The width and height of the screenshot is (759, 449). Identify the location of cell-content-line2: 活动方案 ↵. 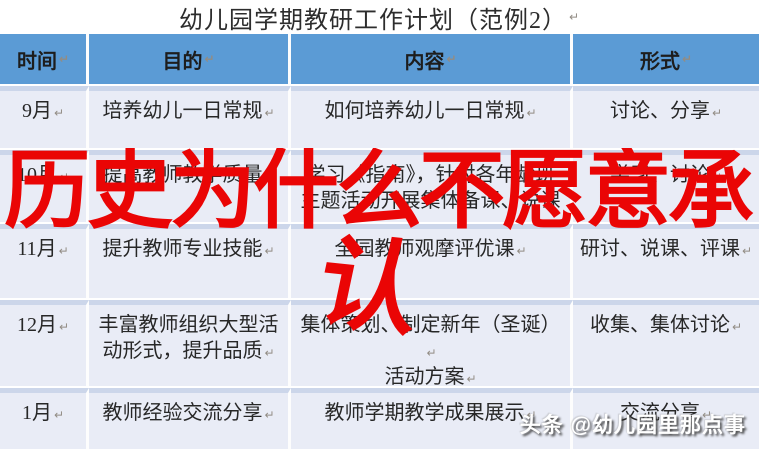
(430, 377).